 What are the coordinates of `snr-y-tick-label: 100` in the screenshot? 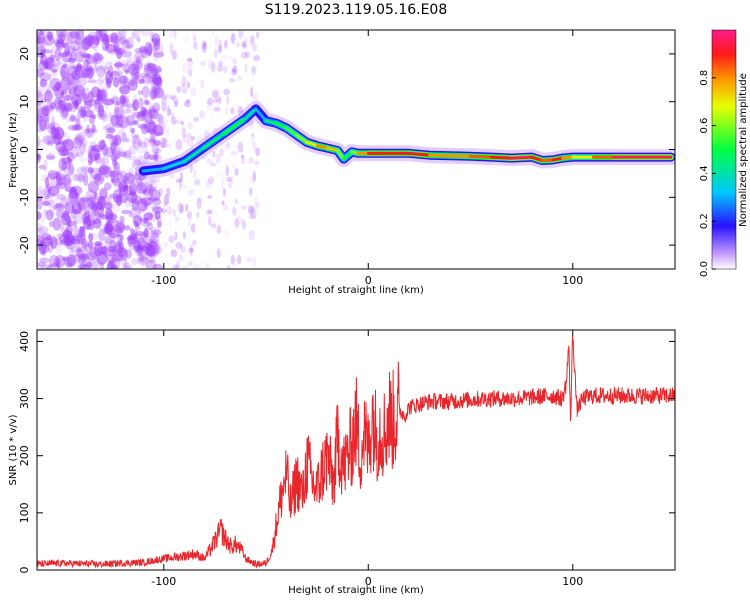 It's located at (24, 512).